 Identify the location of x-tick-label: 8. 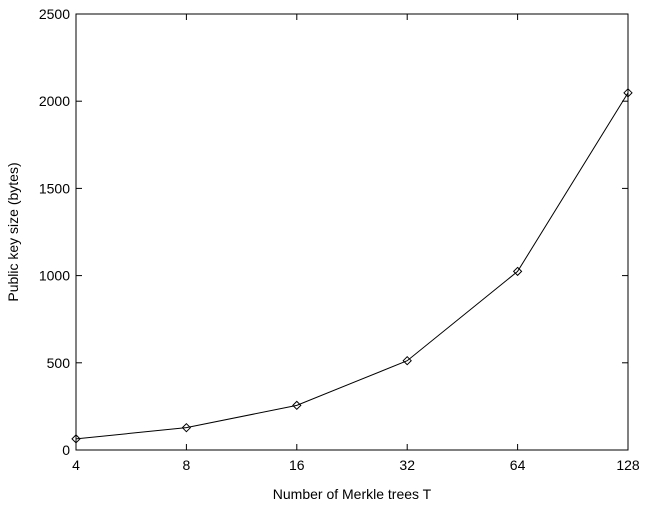
(187, 465).